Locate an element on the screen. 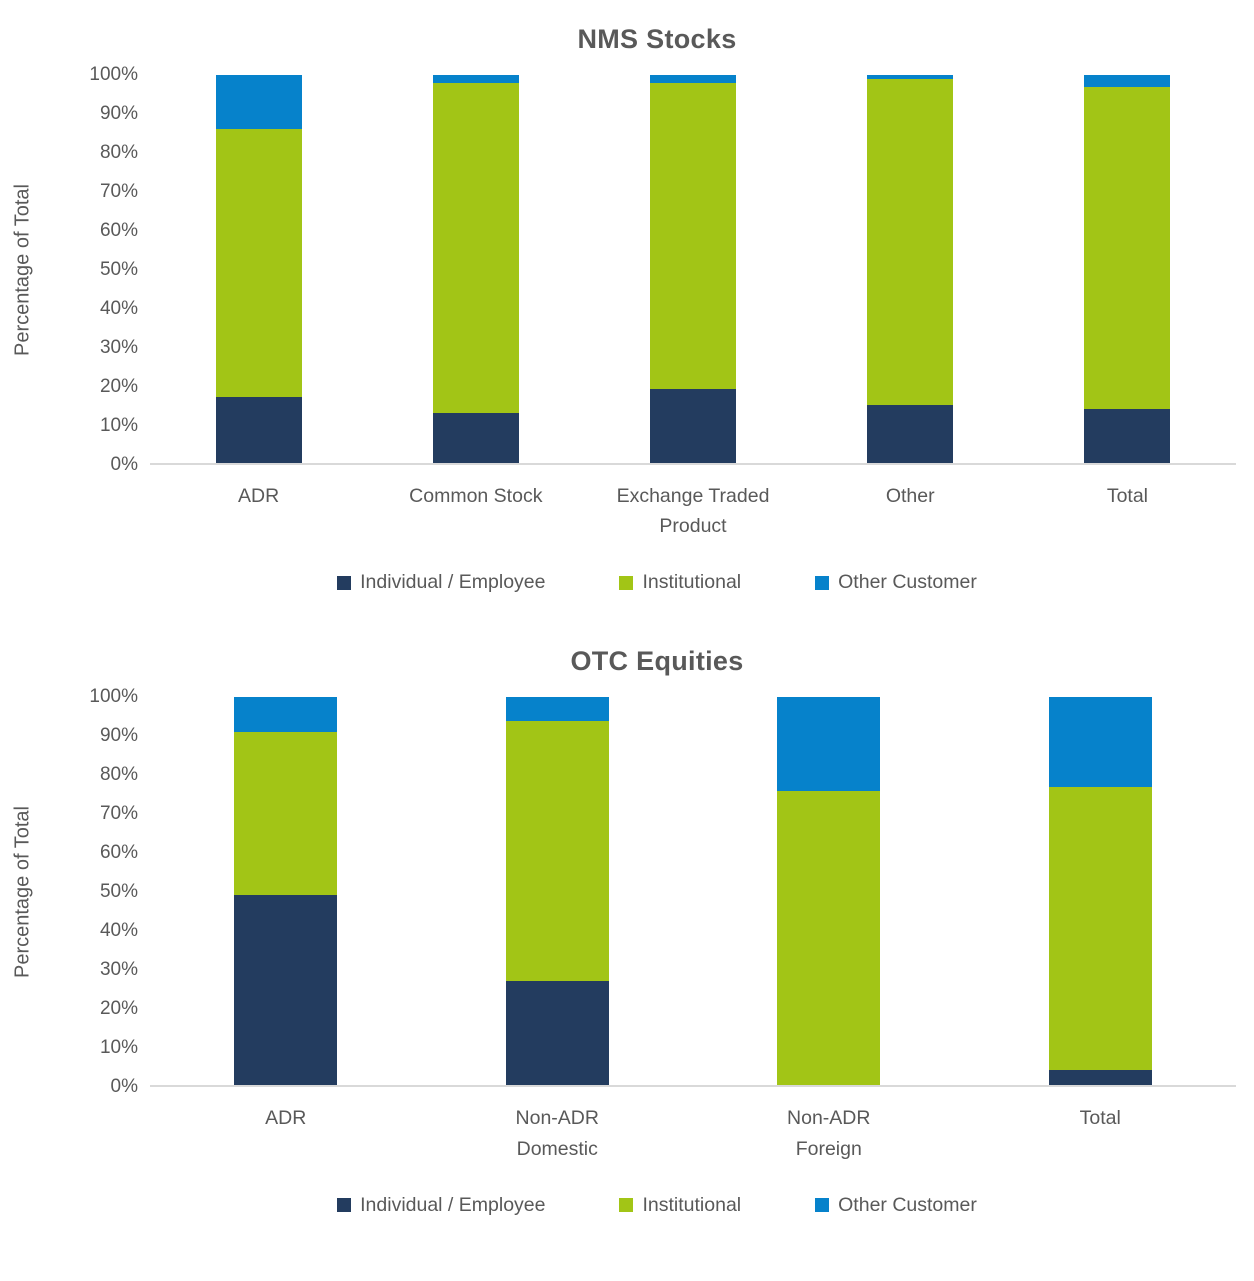  x-category-label-text: Exchange Traded Product is located at coordinates (693, 511).